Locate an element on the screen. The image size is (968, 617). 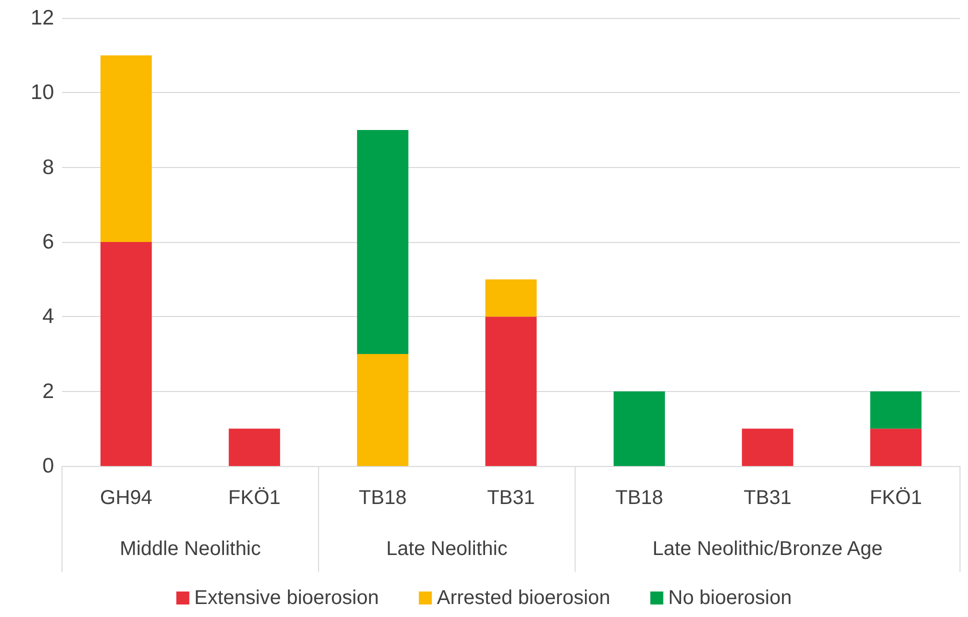
y-tick-label: 8 is located at coordinates (48, 167).